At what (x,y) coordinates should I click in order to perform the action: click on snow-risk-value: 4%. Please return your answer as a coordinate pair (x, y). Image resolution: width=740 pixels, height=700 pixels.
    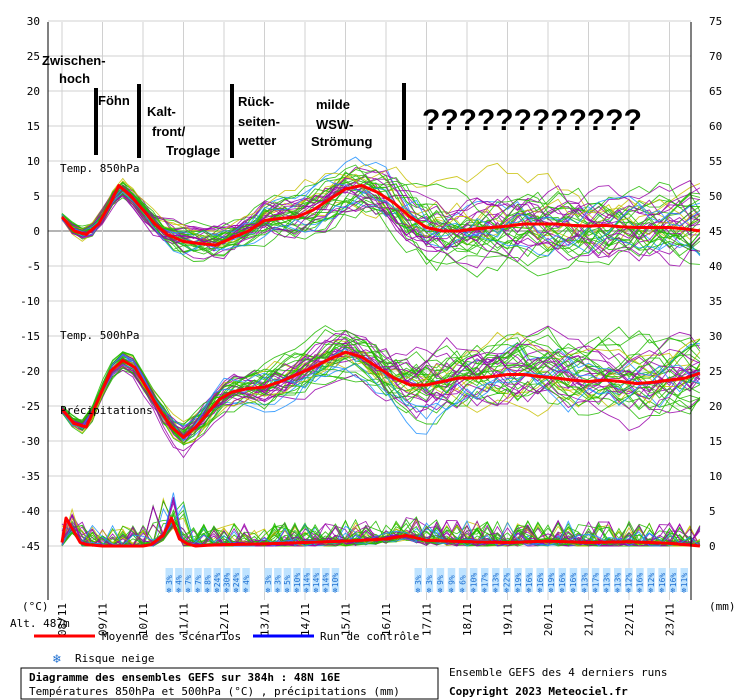
    Looking at the image, I should click on (246, 580).